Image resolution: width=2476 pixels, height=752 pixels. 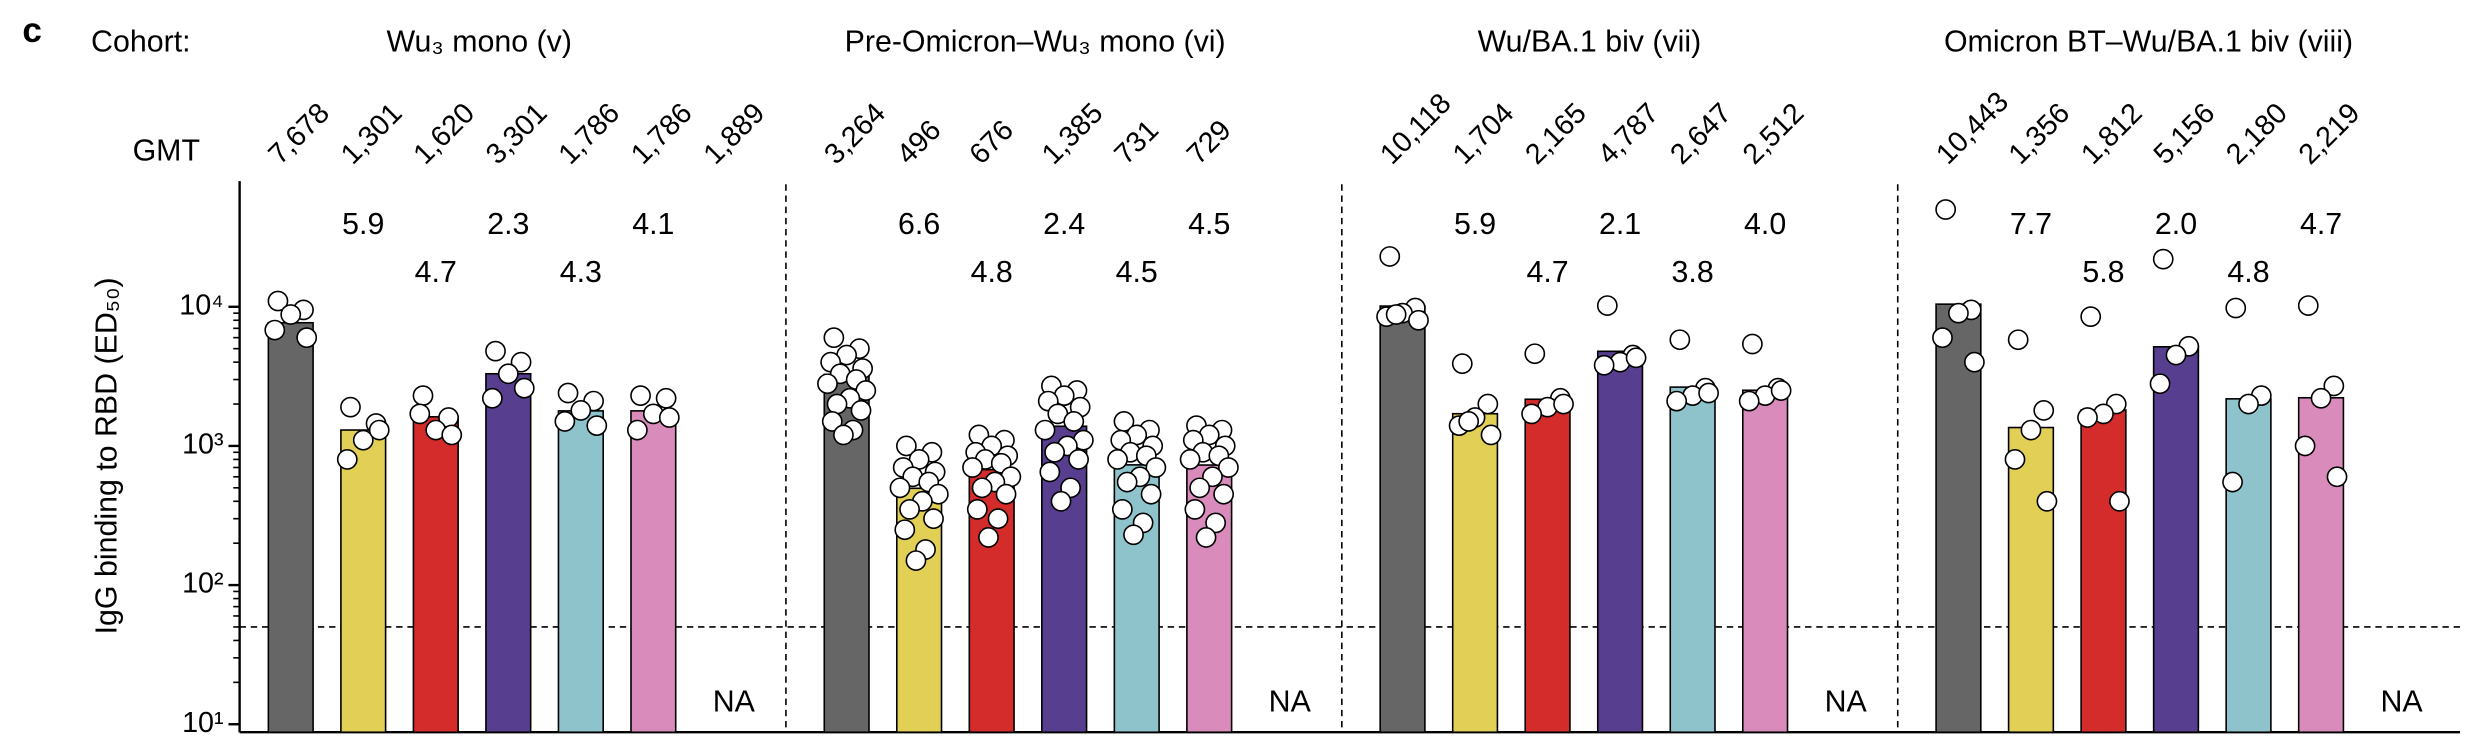 I want to click on panel-title: Omicron BT–Wu/BA.1 biv (viii), so click(x=2148, y=42).